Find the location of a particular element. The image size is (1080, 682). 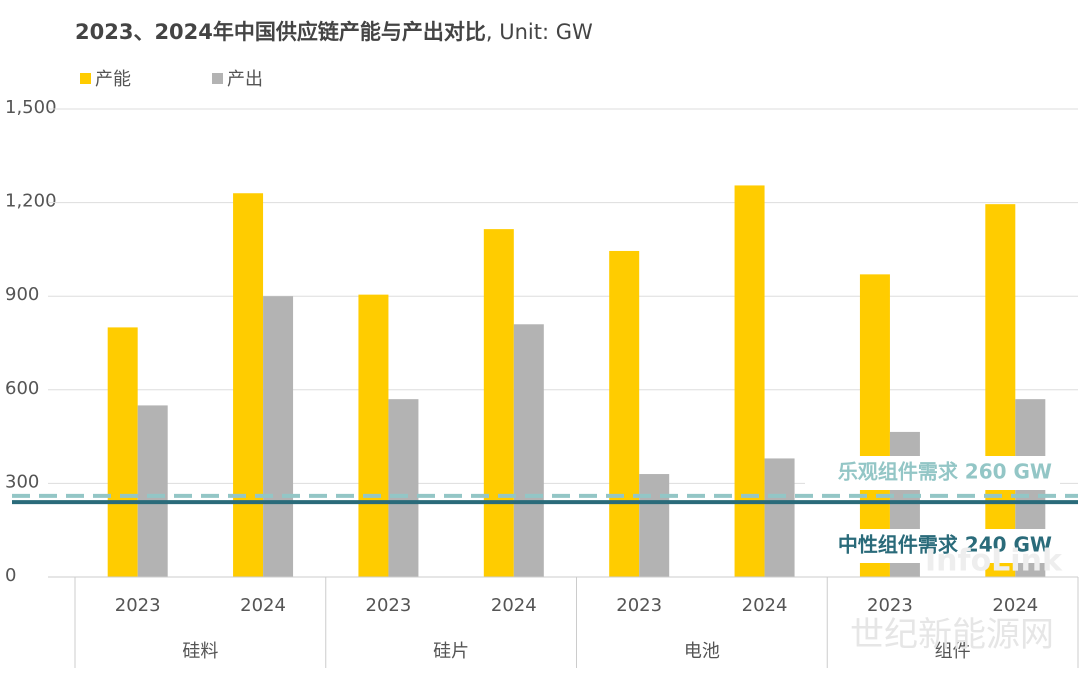

watermark: 世纪新能源网 is located at coordinates (952, 635).